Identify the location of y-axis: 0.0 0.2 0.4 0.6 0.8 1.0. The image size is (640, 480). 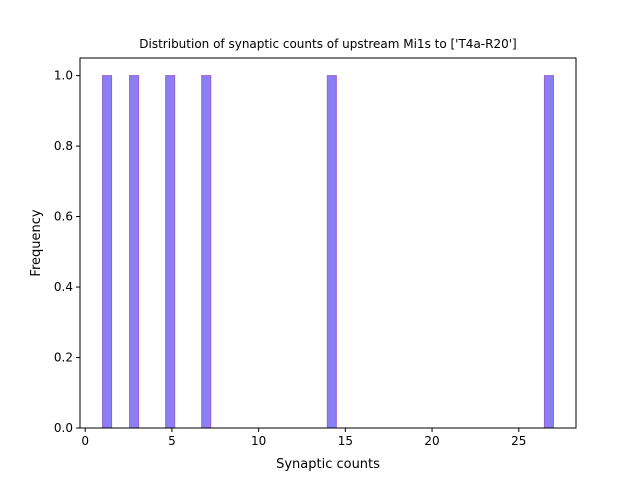
(67, 252).